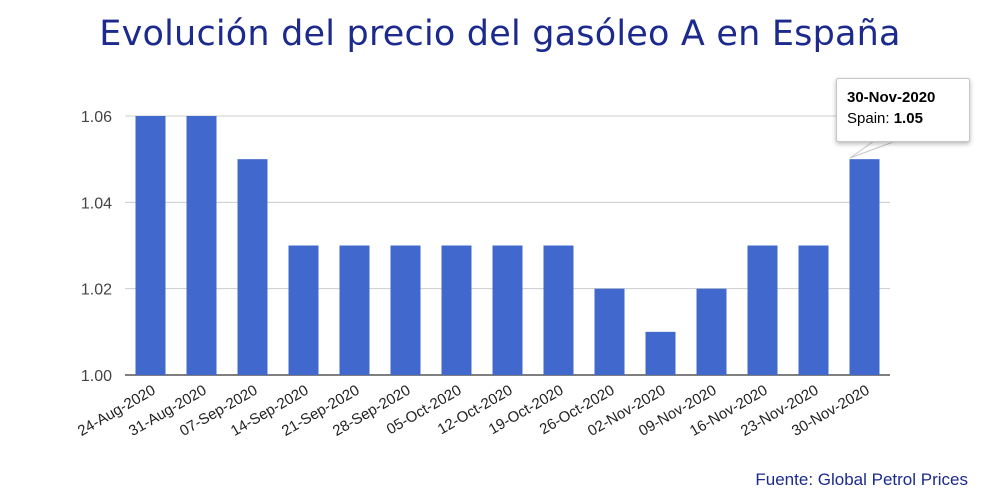  What do you see at coordinates (96, 290) in the screenshot?
I see `y-tick-label: 1.02` at bounding box center [96, 290].